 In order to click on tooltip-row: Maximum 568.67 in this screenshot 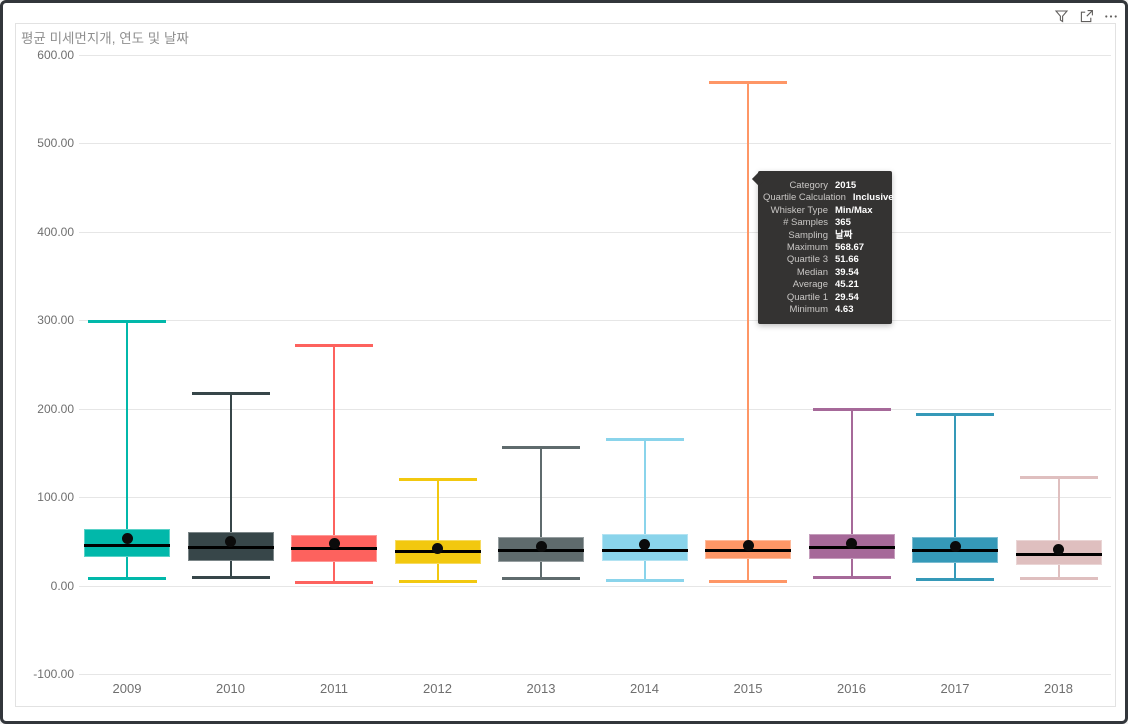, I will do `click(824, 248)`.